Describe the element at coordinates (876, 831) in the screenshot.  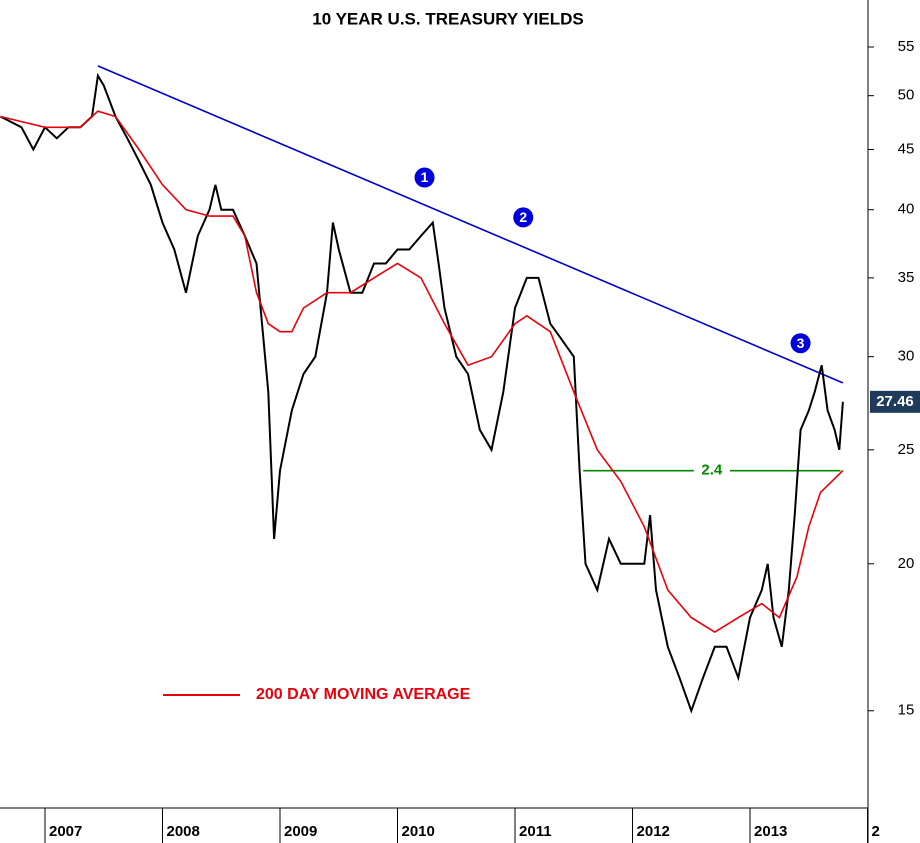
I see `x-tick-label: 2` at that location.